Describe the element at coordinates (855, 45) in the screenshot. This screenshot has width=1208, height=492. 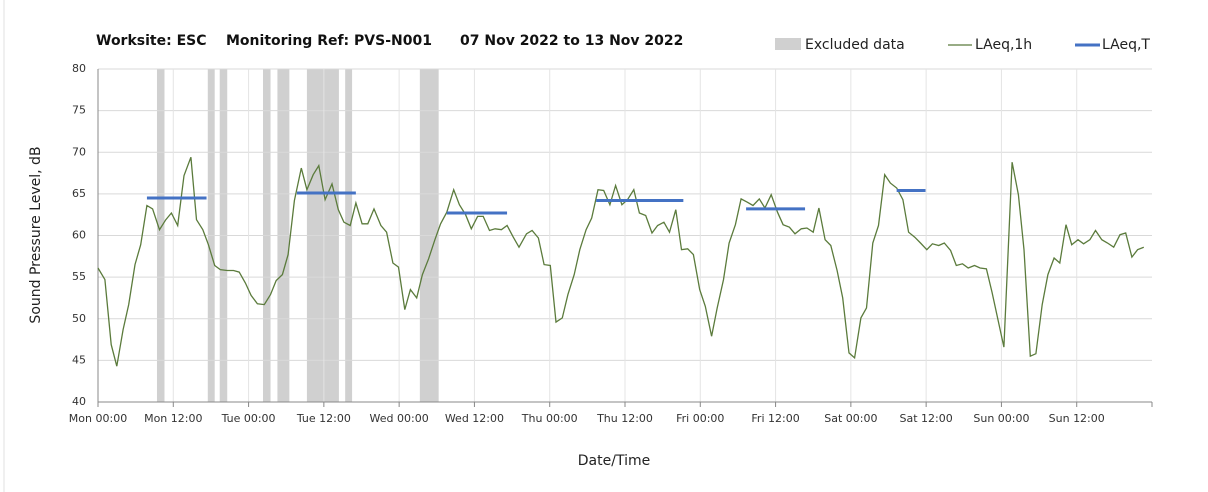
I see `legend-label: Excluded data` at that location.